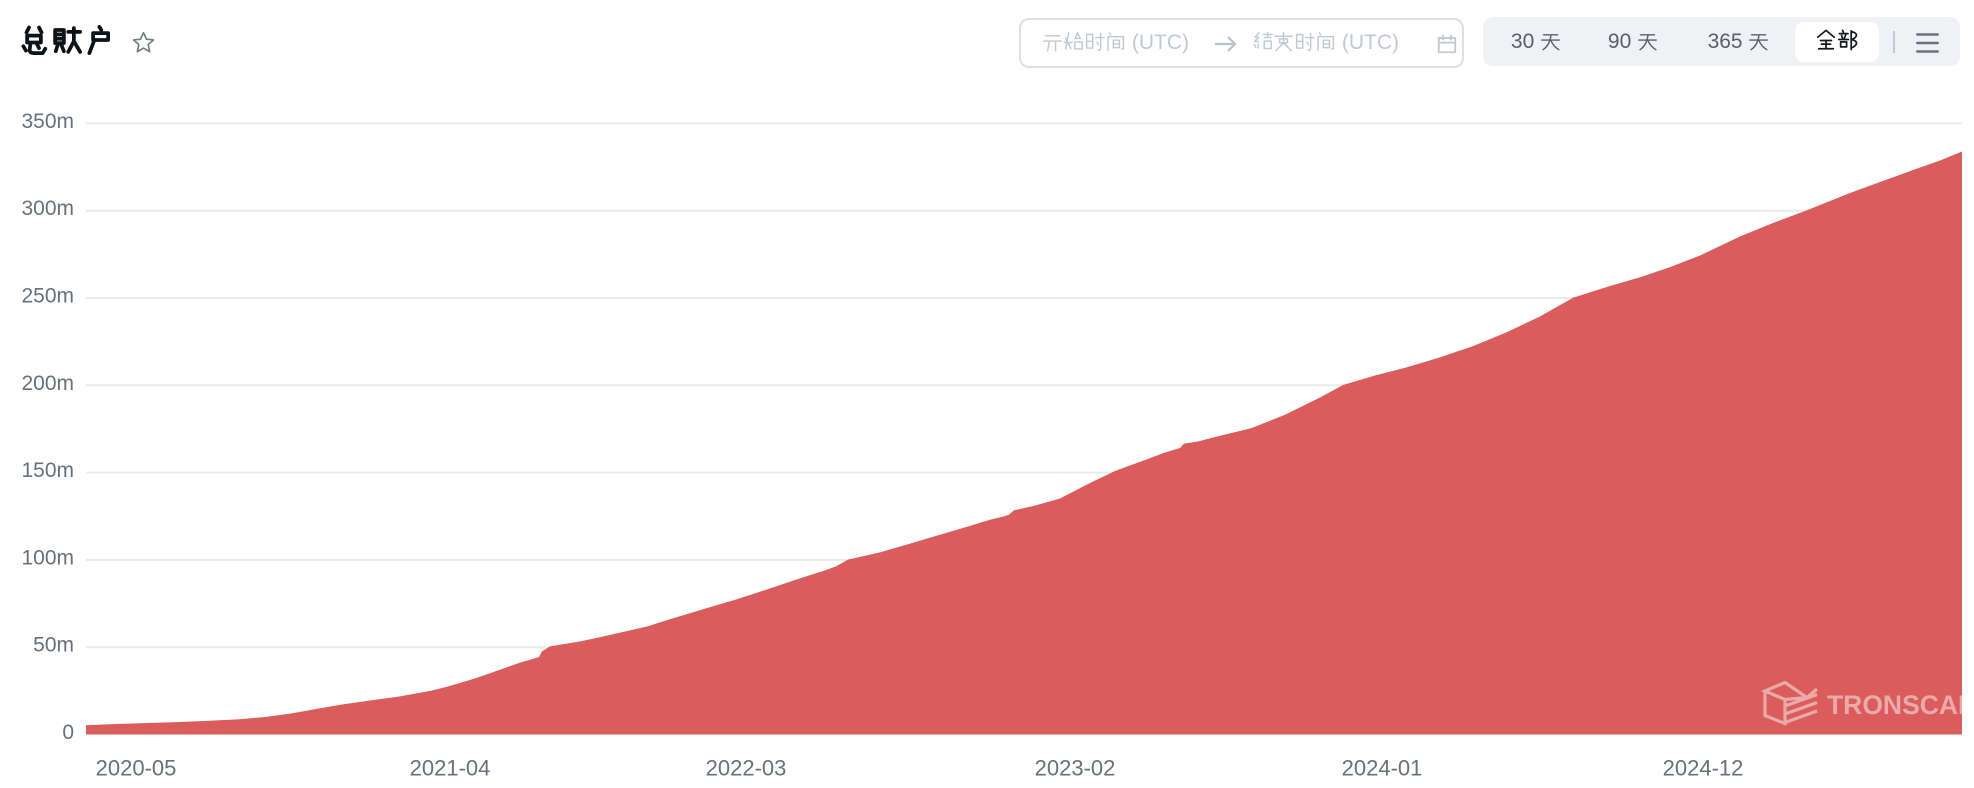  What do you see at coordinates (1703, 768) in the screenshot?
I see `svg-text: 2024-12` at bounding box center [1703, 768].